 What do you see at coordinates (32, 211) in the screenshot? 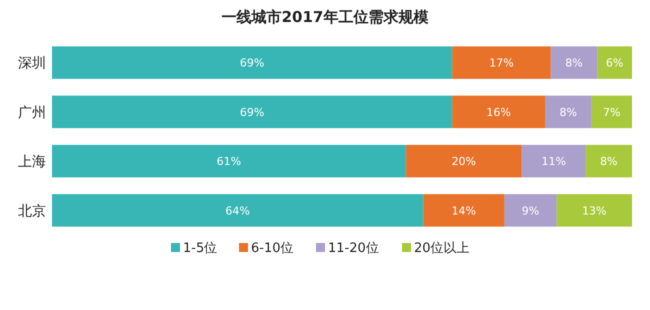
I see `y-tick-label: 北京` at bounding box center [32, 211].